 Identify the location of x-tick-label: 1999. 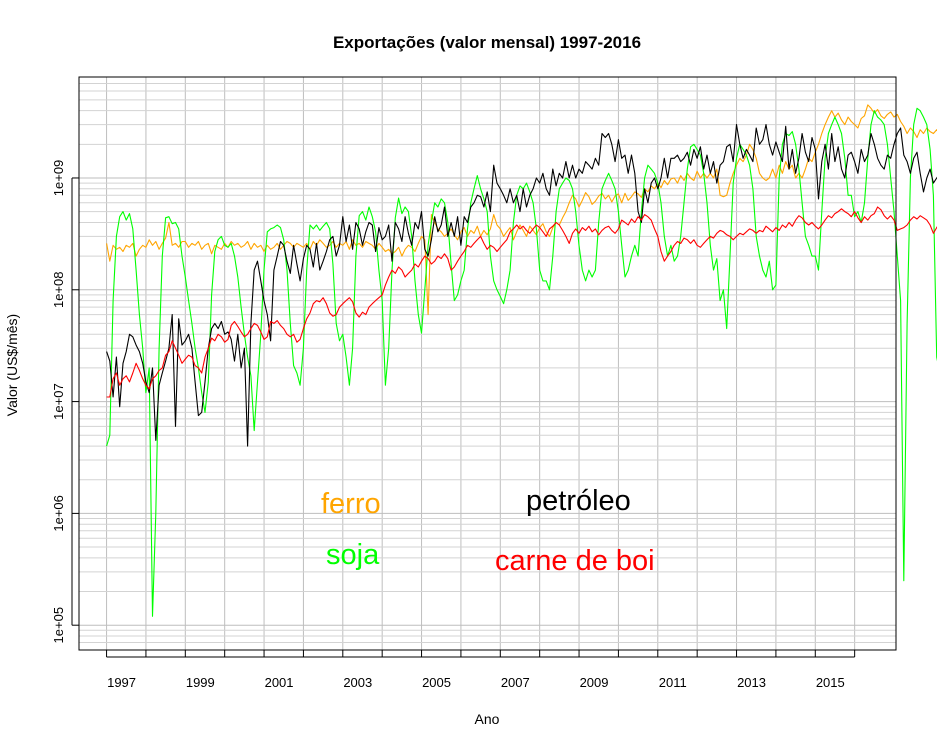
(200, 682).